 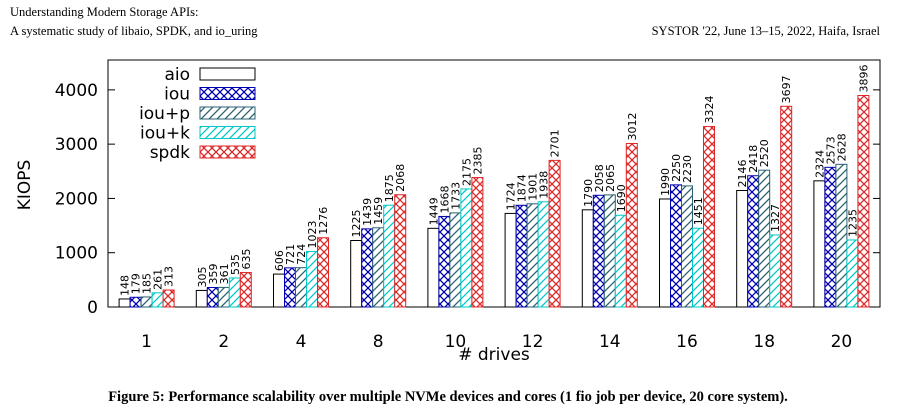 I want to click on value-label: 1724, so click(x=511, y=196).